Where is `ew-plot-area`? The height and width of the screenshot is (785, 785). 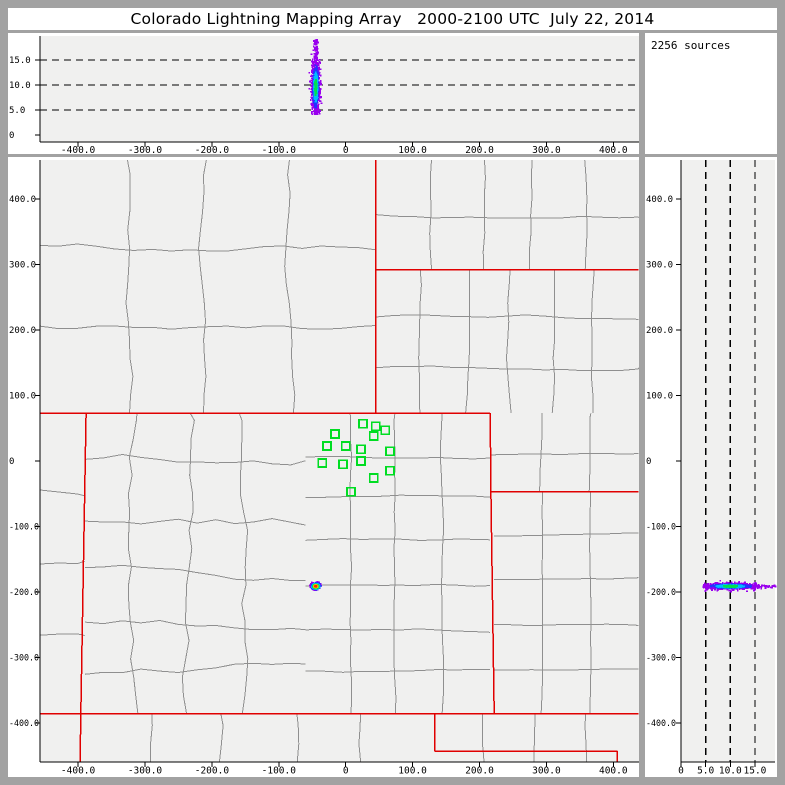 ew-plot-area is located at coordinates (339, 89).